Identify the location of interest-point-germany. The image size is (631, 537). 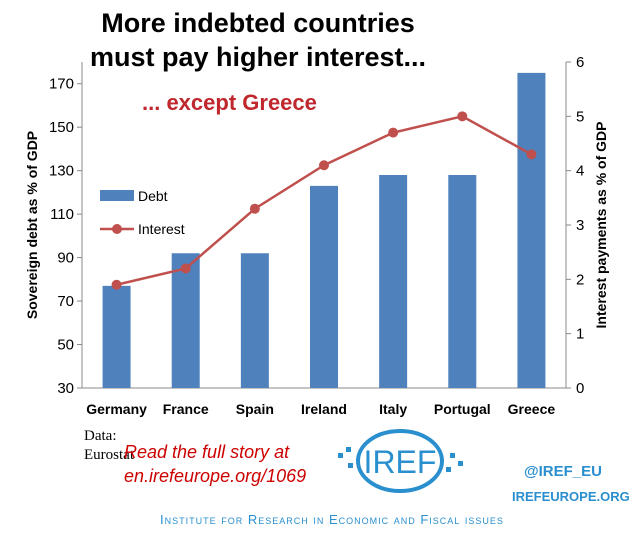
(116, 284).